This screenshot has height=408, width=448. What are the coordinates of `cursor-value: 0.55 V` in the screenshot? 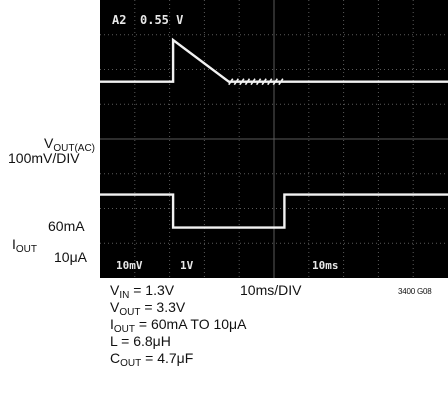 It's located at (161, 20).